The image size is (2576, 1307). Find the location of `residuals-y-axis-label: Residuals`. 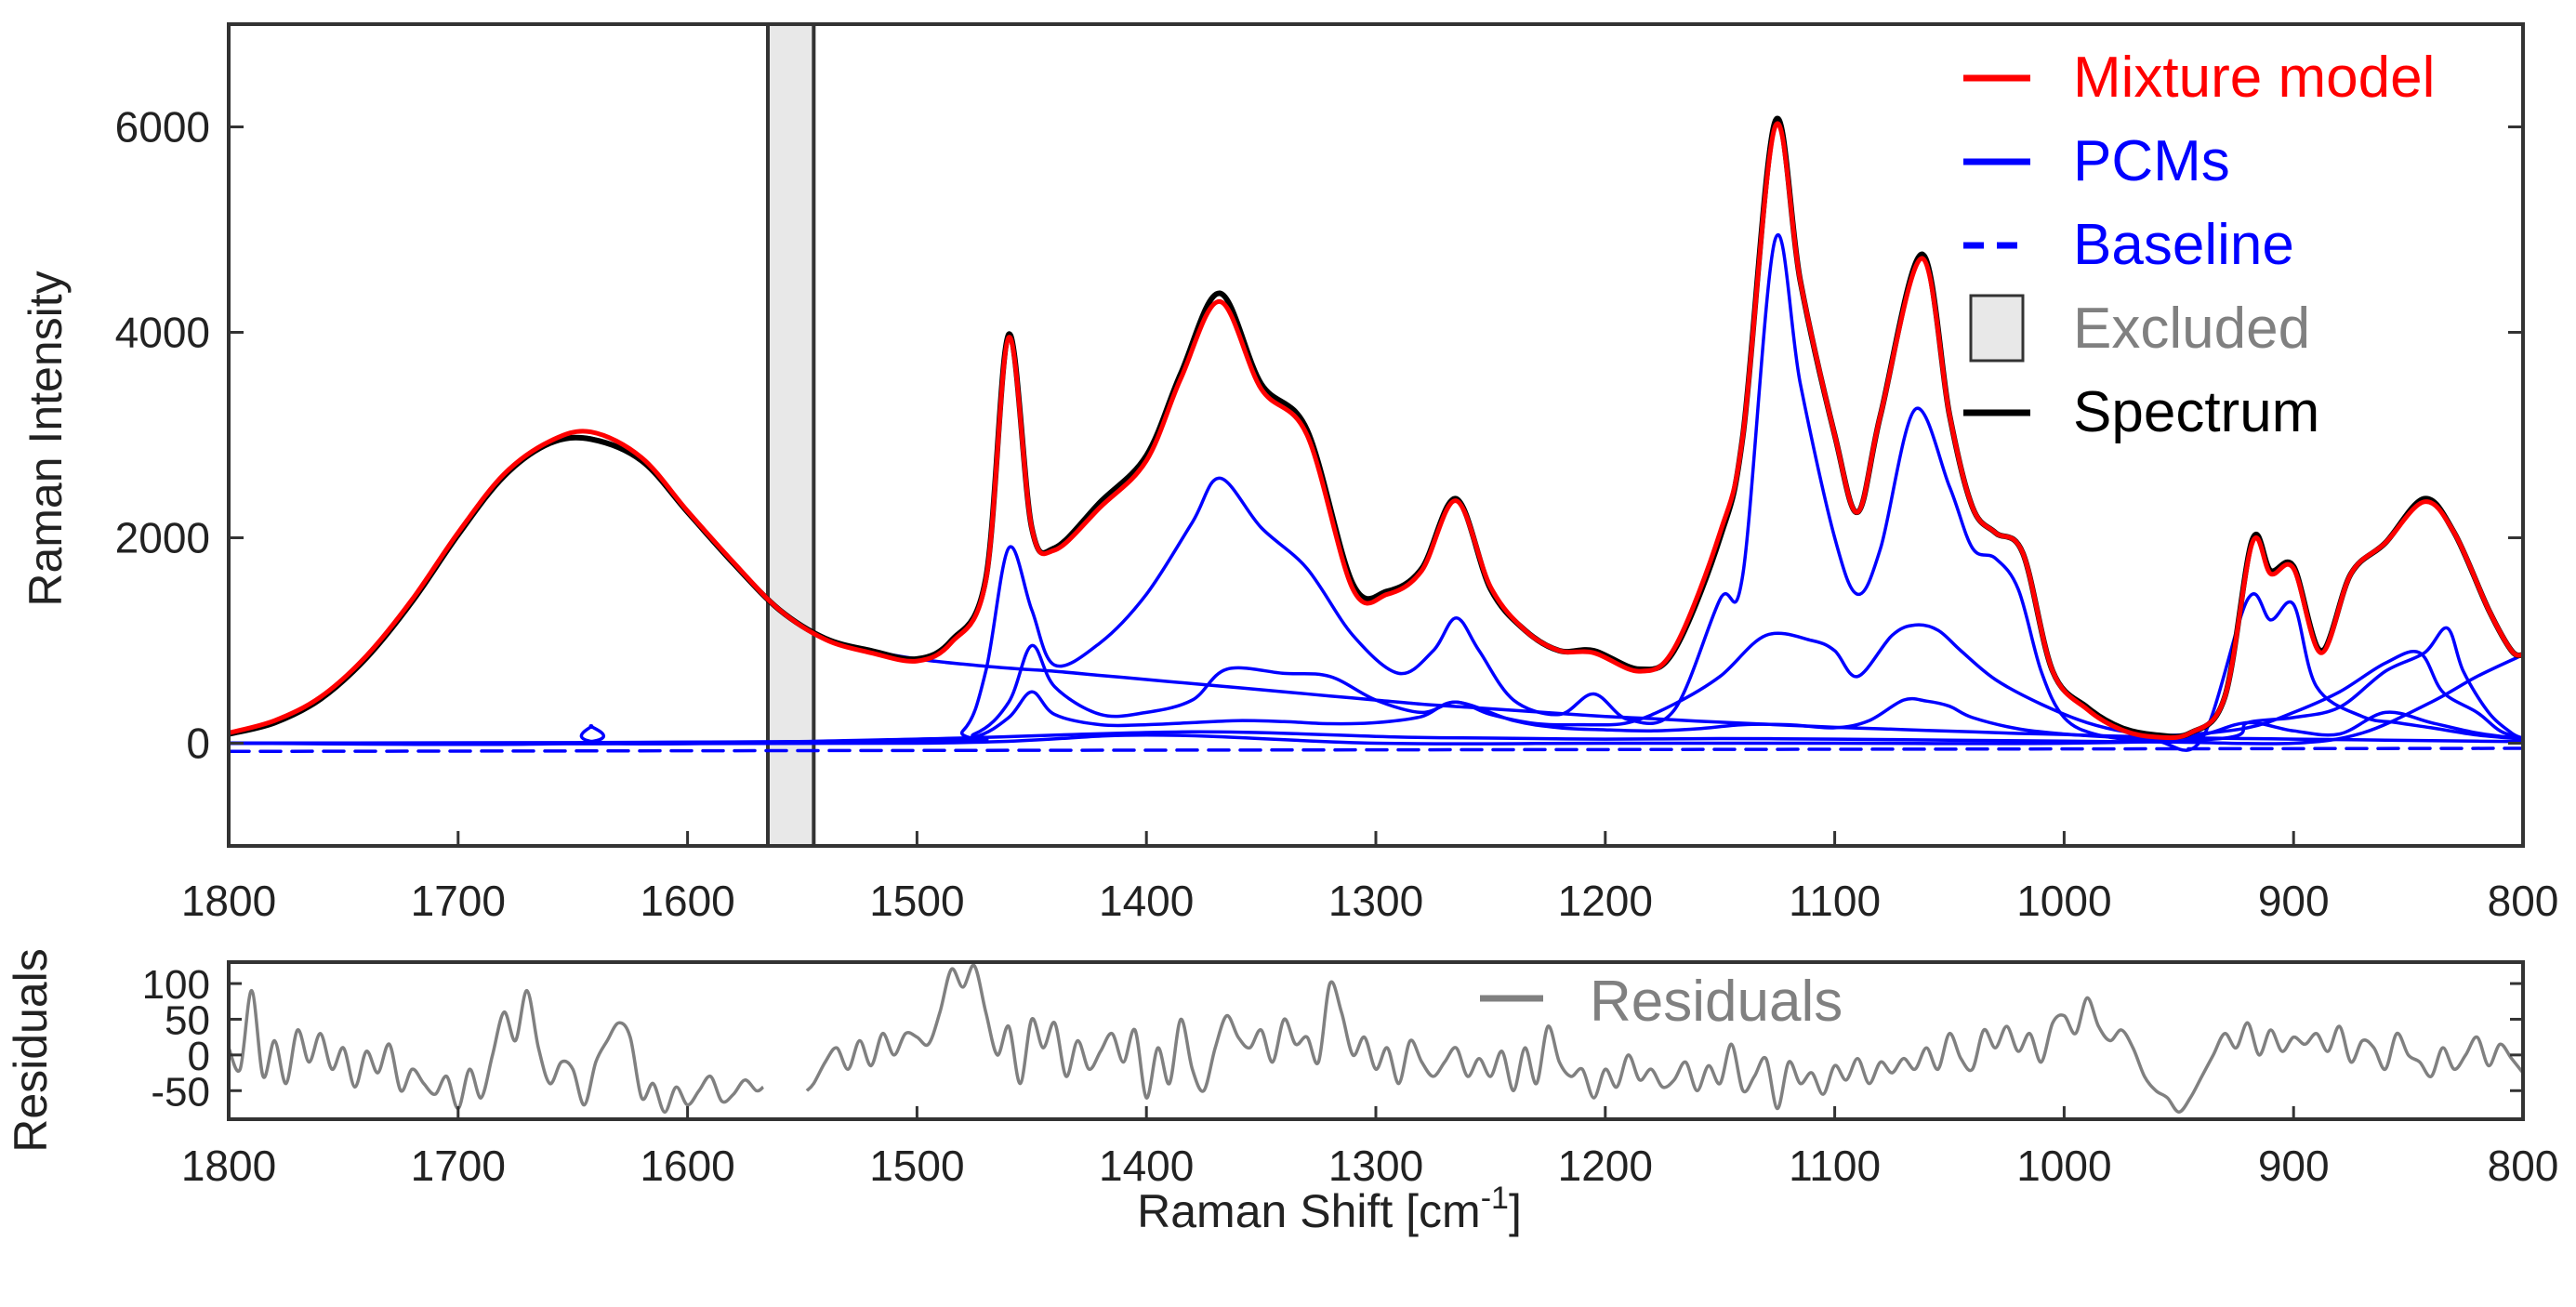

residuals-y-axis-label: Residuals is located at coordinates (31, 1050).